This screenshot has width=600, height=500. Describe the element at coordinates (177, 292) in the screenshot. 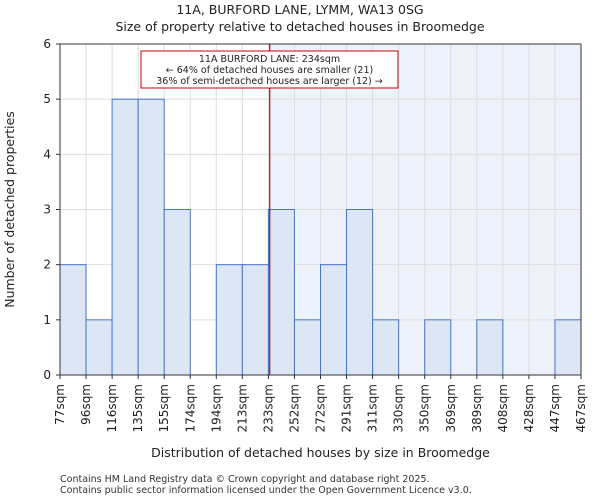

I see `bar-155sqm` at that location.